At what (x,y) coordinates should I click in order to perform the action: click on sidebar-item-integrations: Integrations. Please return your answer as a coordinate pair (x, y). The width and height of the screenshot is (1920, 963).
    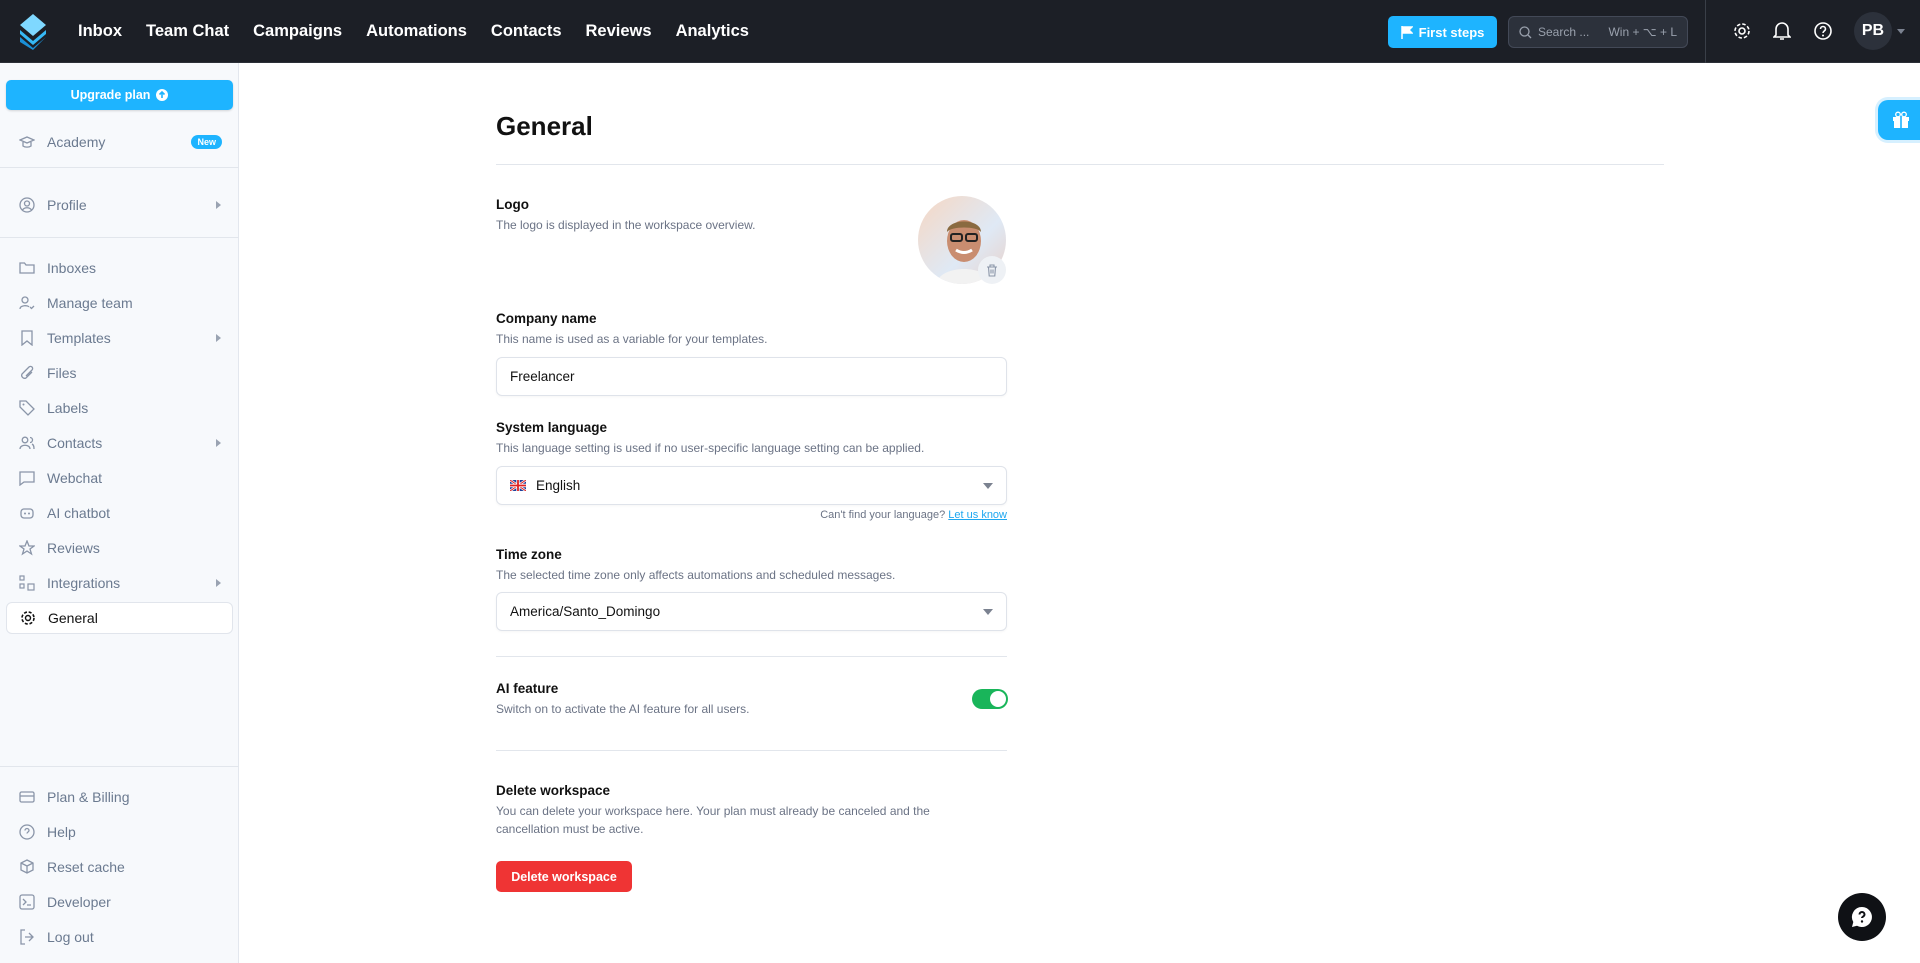
    Looking at the image, I should click on (119, 583).